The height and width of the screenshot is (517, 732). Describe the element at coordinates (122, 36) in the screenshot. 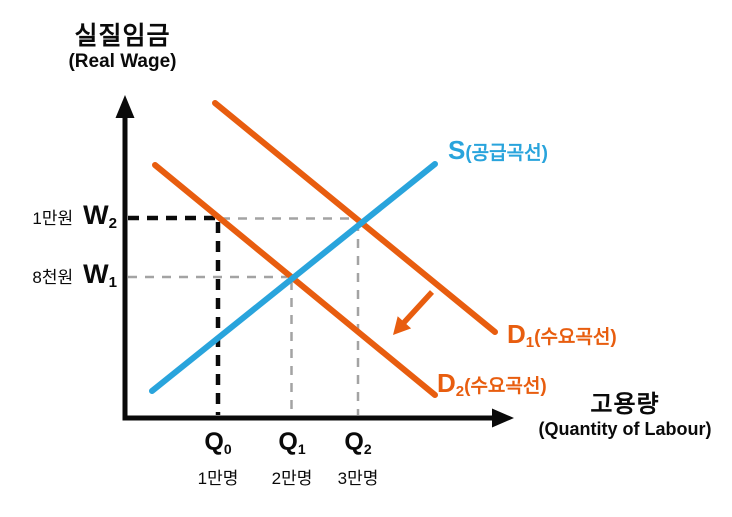

I see `y-axis-title-korean: 실질임금` at that location.